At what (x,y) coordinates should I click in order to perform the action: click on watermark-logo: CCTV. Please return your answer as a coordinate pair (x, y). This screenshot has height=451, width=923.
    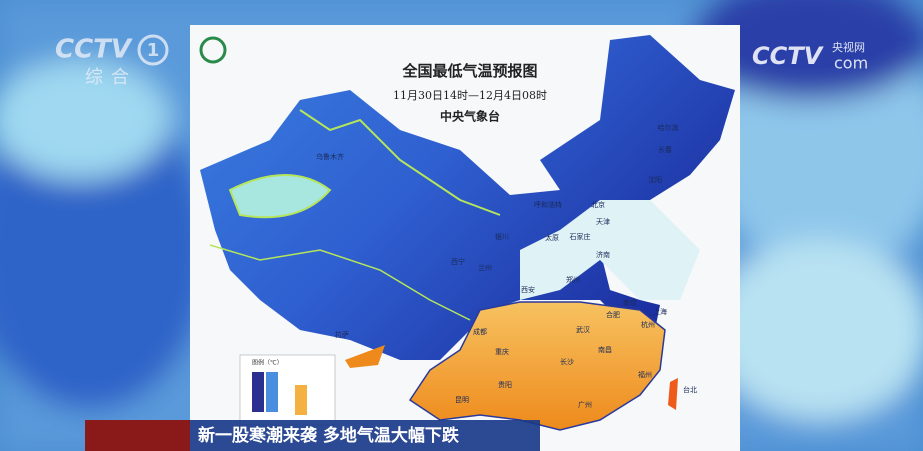
    Looking at the image, I should click on (788, 56).